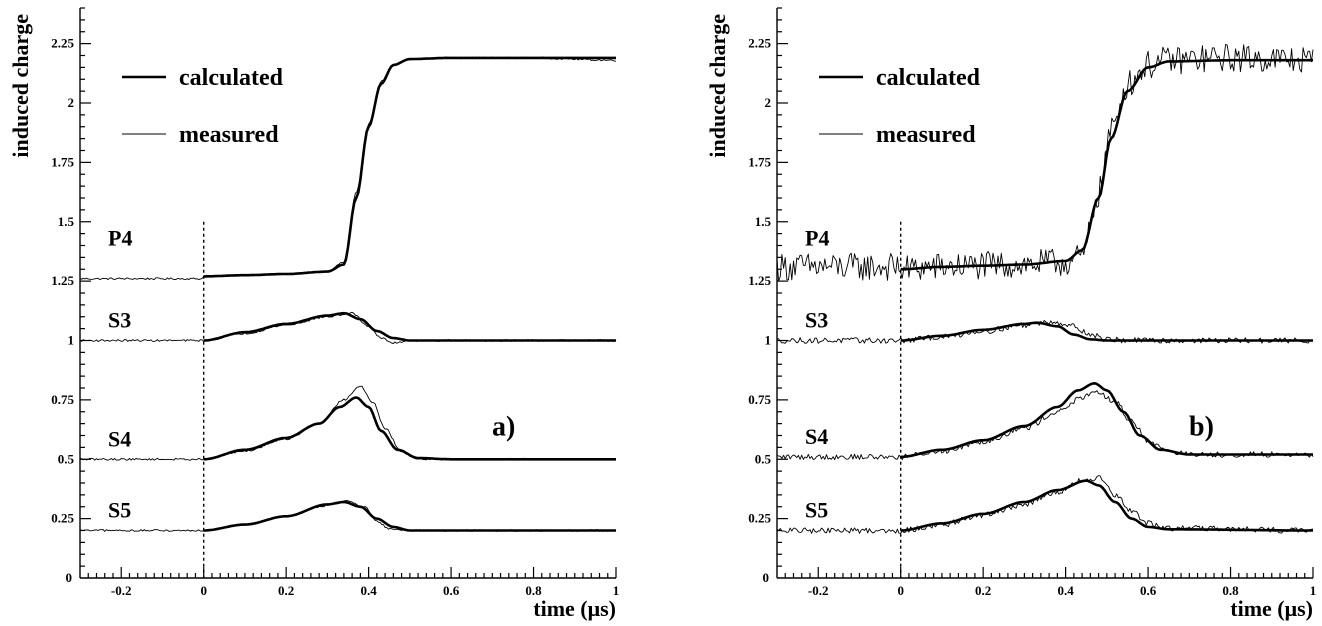  I want to click on panel-label: b), so click(1201, 427).